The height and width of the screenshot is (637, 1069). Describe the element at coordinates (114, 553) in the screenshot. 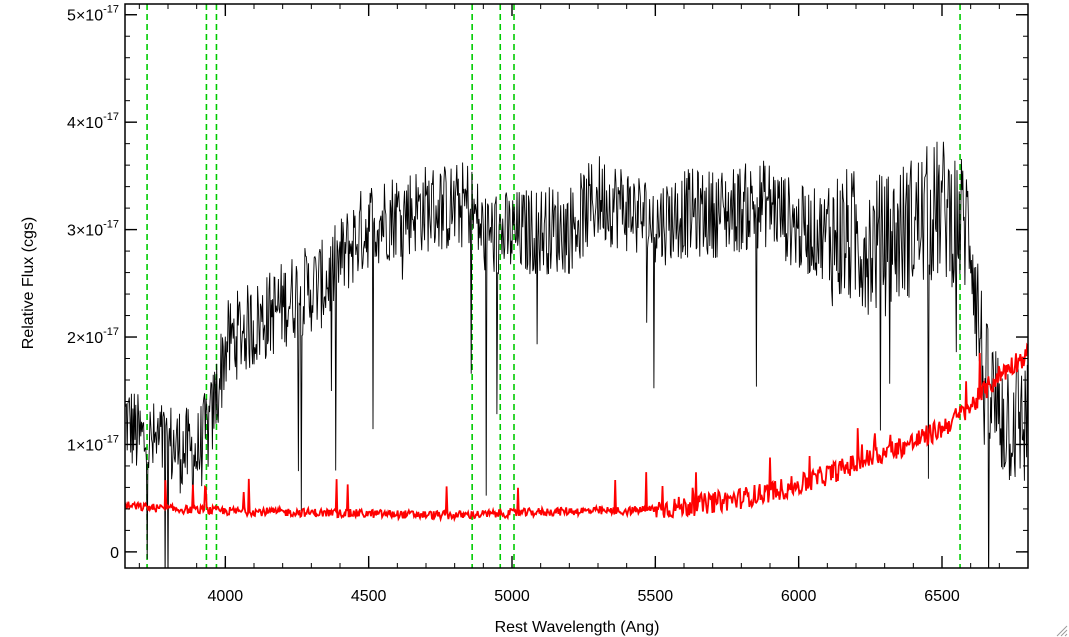

I see `y-tick-label: 0` at that location.